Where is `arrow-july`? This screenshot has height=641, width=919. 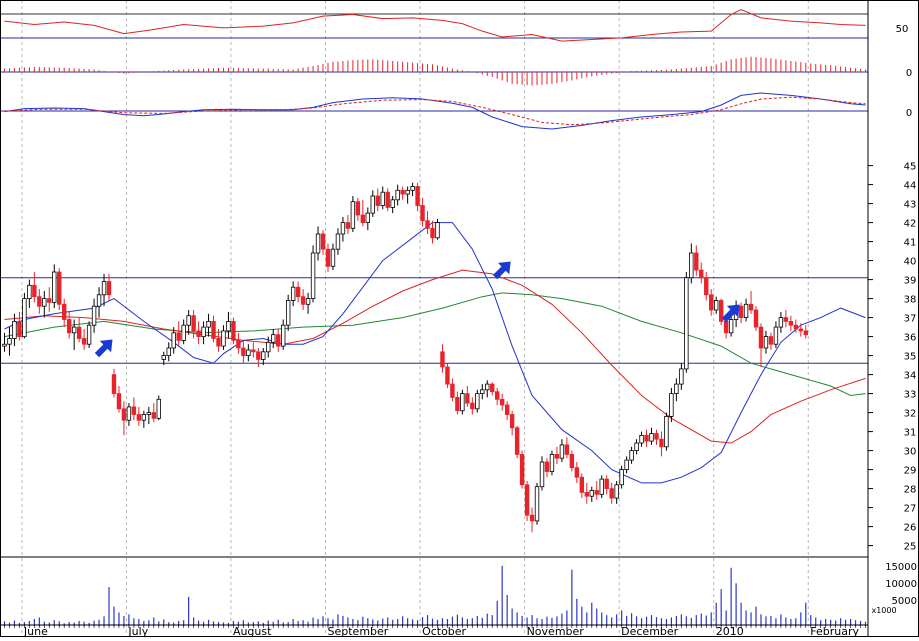 arrow-july is located at coordinates (103, 348).